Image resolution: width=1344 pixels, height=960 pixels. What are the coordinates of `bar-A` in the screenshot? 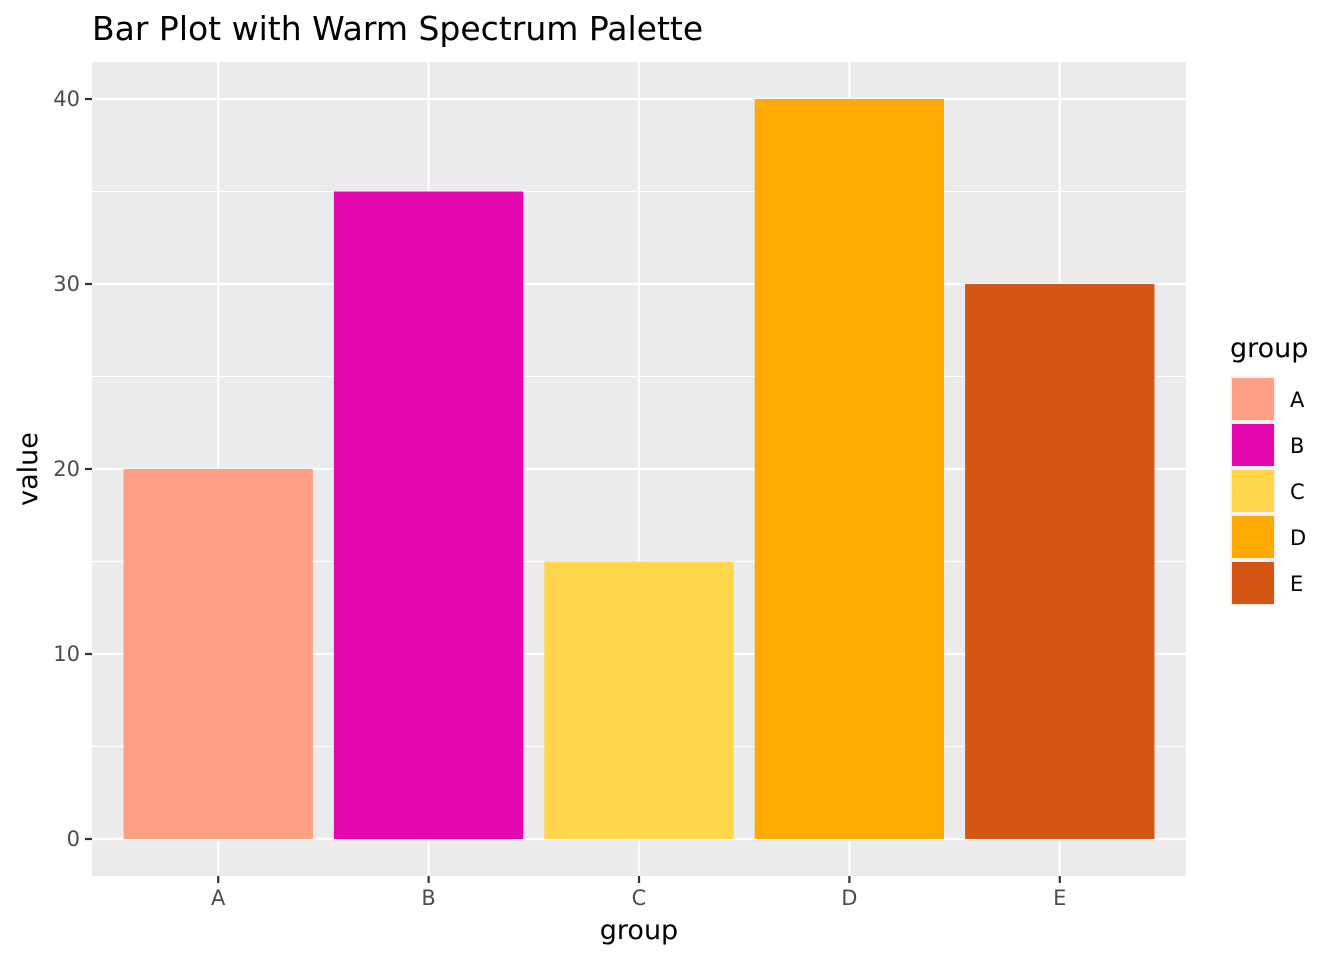 It's located at (218, 654).